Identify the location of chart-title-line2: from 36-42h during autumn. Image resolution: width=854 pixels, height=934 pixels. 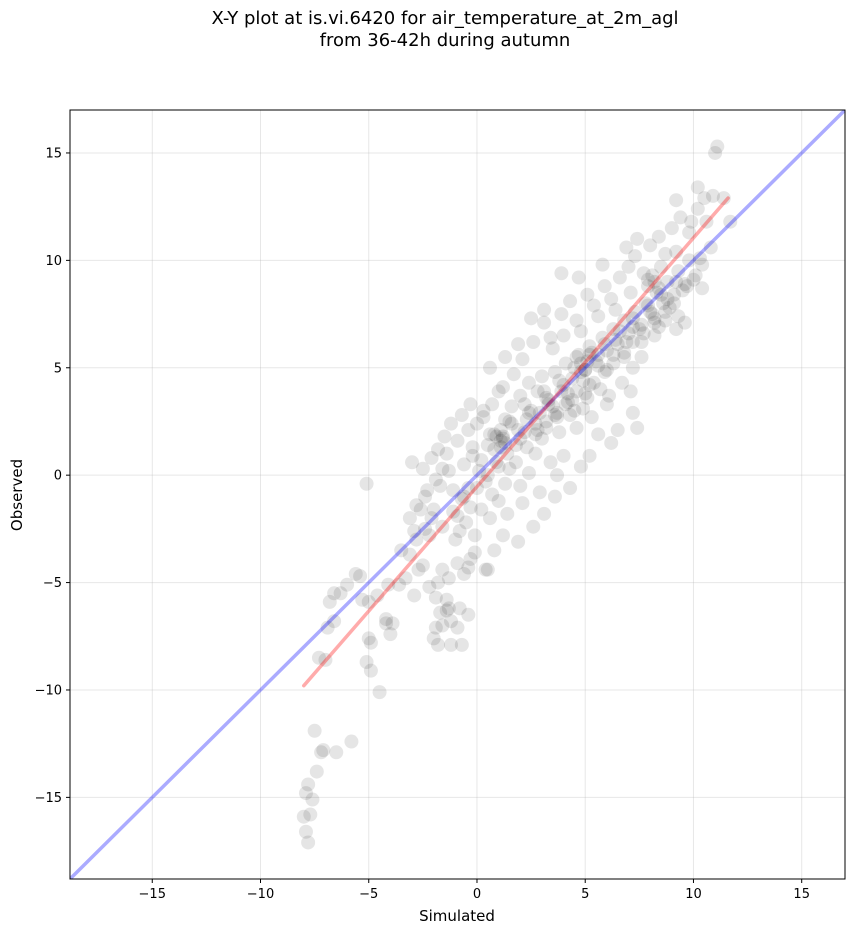
(445, 40).